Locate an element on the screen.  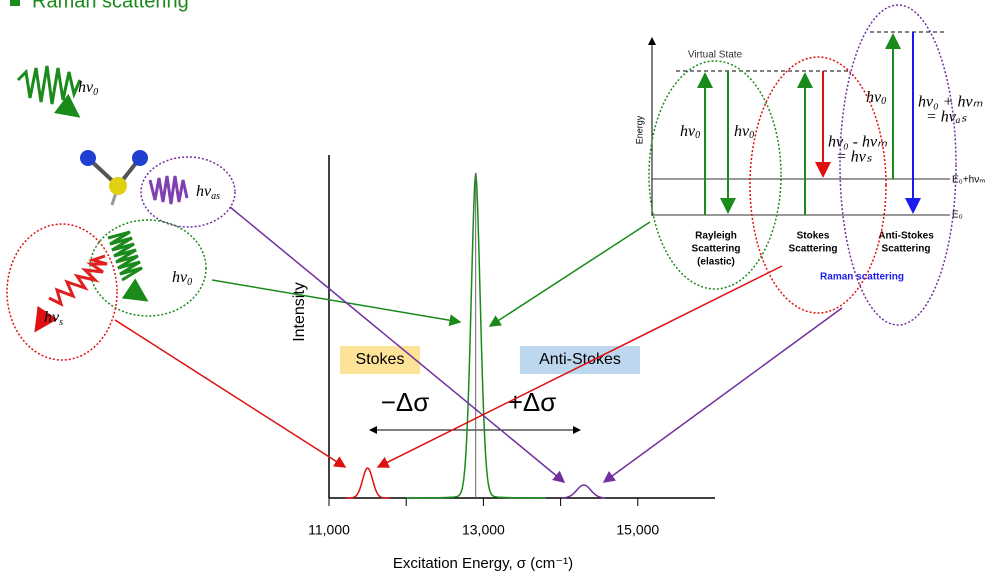
stokes-label: Stokes is located at coordinates (380, 359).